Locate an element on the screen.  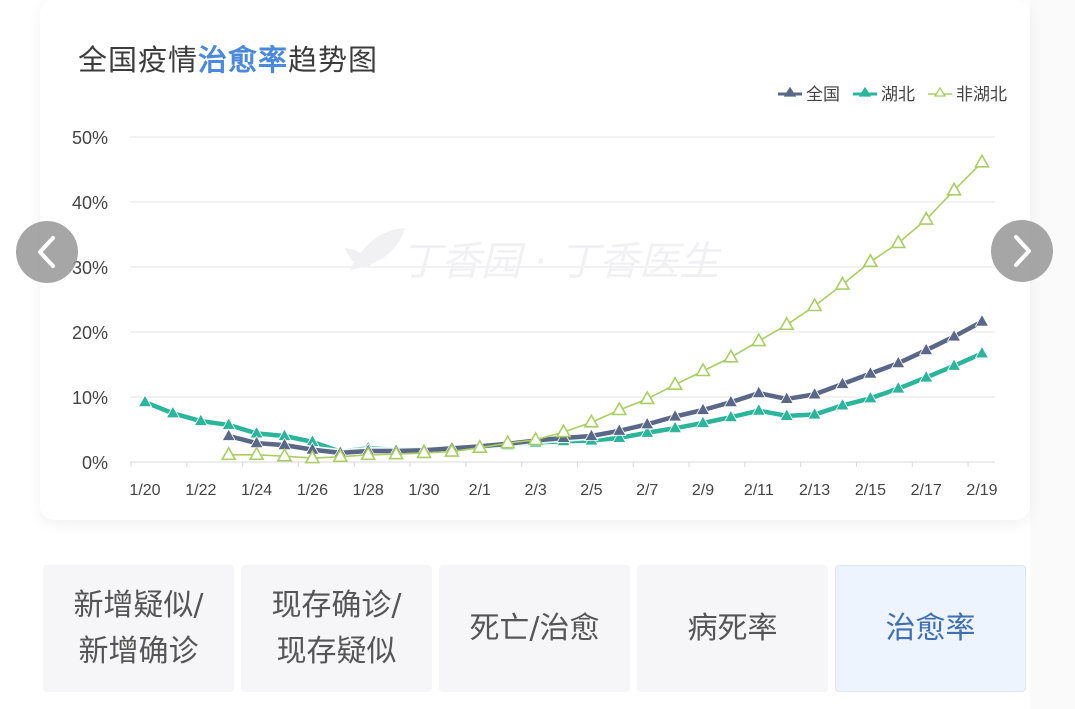
svg-text: 10% is located at coordinates (90, 398).